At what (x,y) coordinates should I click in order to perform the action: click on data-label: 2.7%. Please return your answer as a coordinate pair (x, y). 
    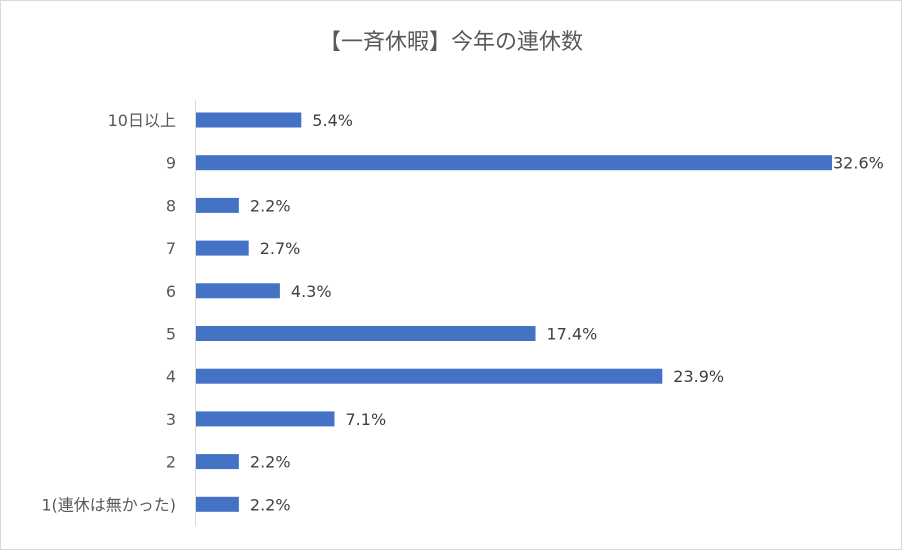
    Looking at the image, I should click on (280, 248).